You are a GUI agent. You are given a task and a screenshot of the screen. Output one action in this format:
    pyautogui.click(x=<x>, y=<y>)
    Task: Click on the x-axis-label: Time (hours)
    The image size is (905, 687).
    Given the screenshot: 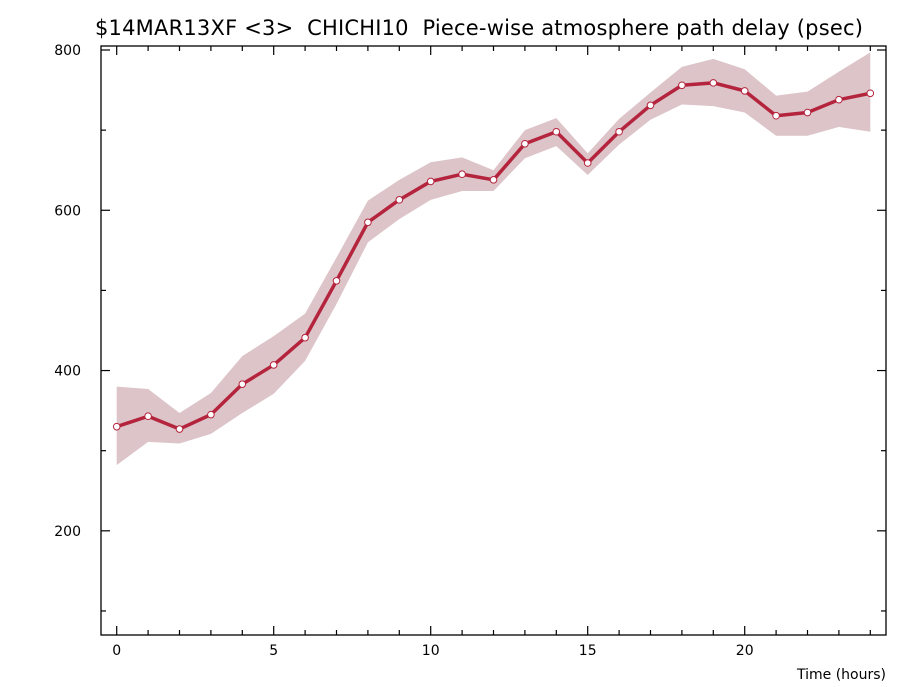 What is the action you would take?
    pyautogui.click(x=841, y=675)
    